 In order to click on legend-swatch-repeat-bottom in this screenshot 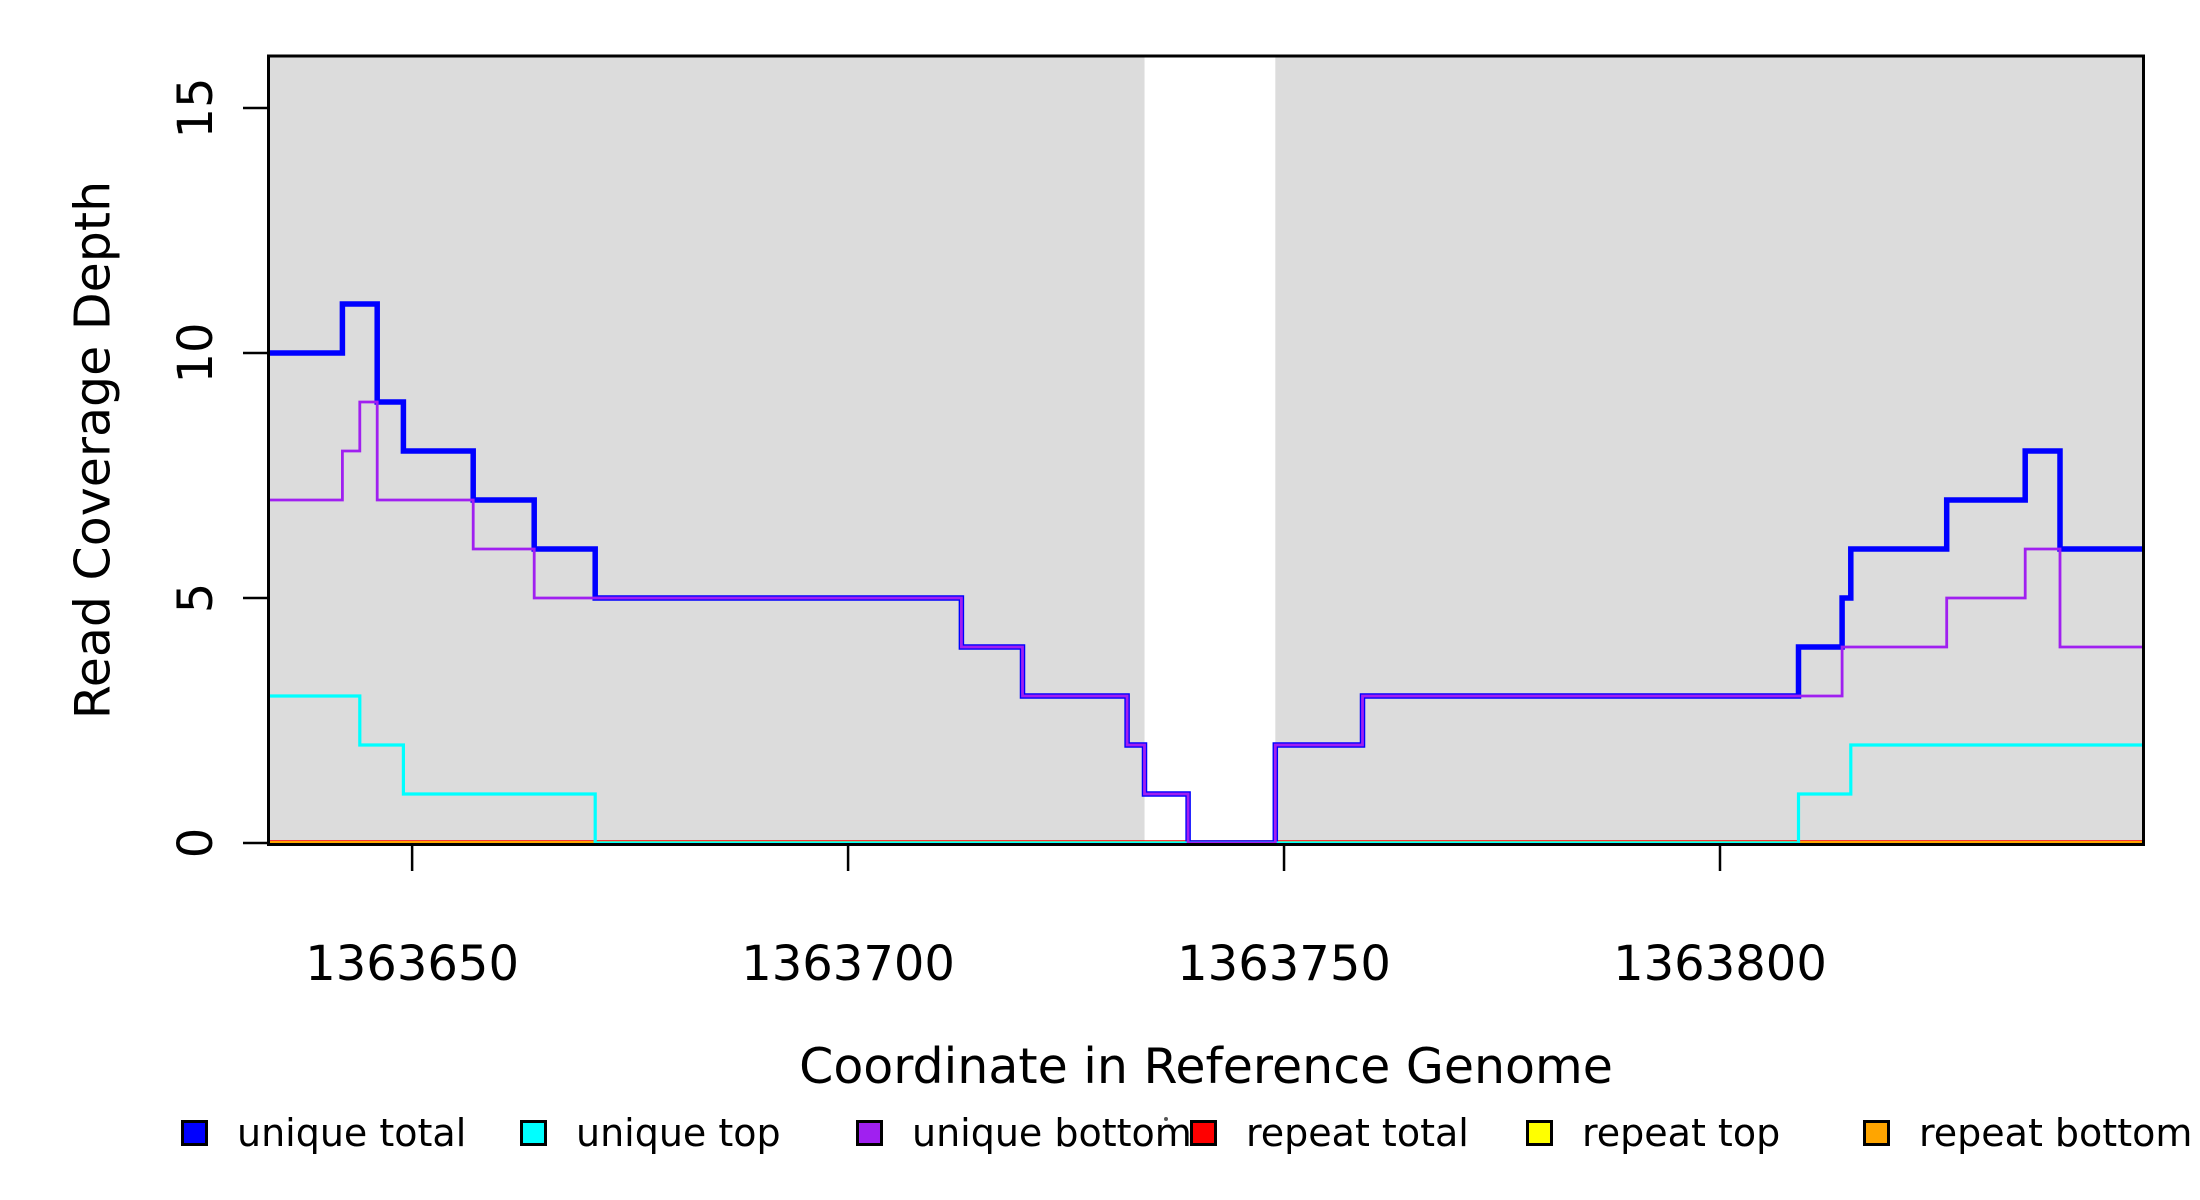, I will do `click(1876, 1133)`.